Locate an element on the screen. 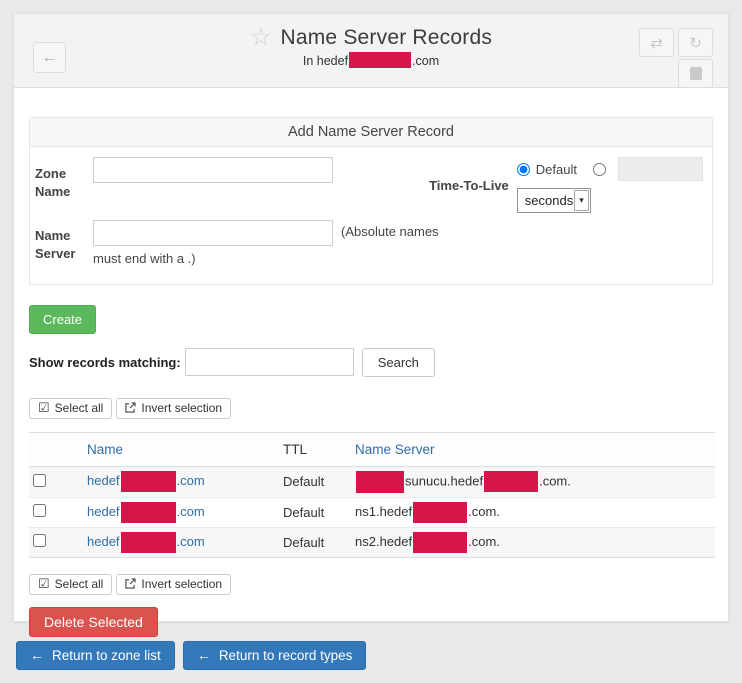 This screenshot has height=683, width=742. return-to-record-types-button: ← Return to record types is located at coordinates (274, 655).